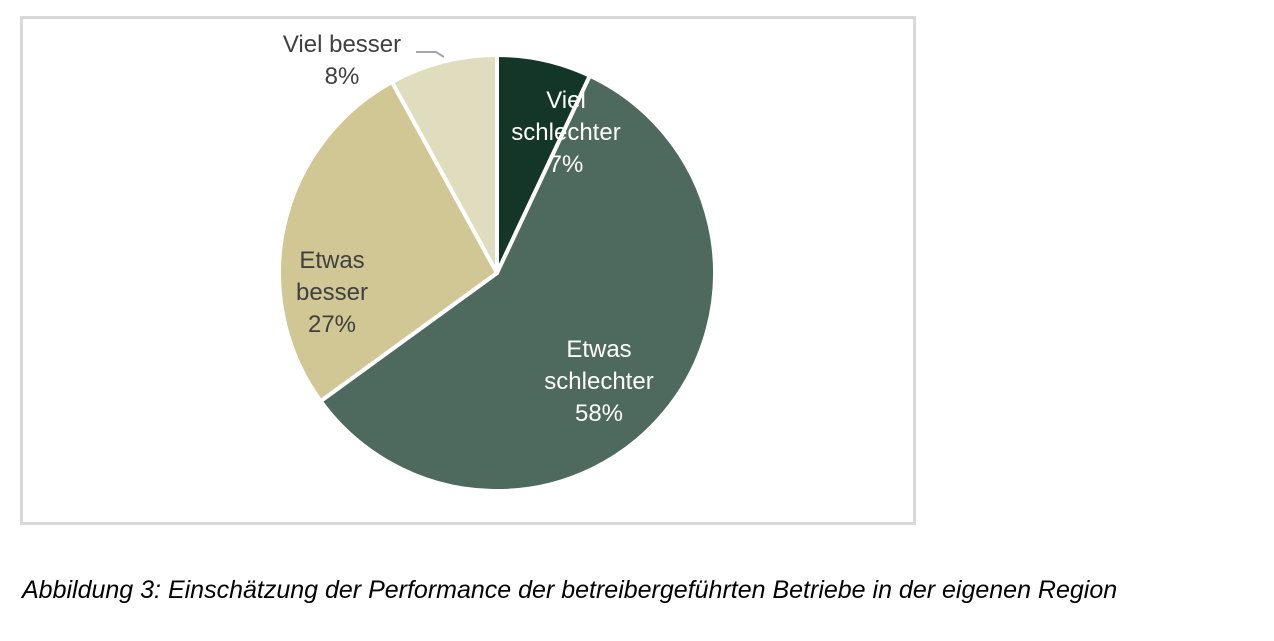 This screenshot has width=1274, height=641. I want to click on slice-label-etwas-besser: Etwas besser 27%, so click(332, 293).